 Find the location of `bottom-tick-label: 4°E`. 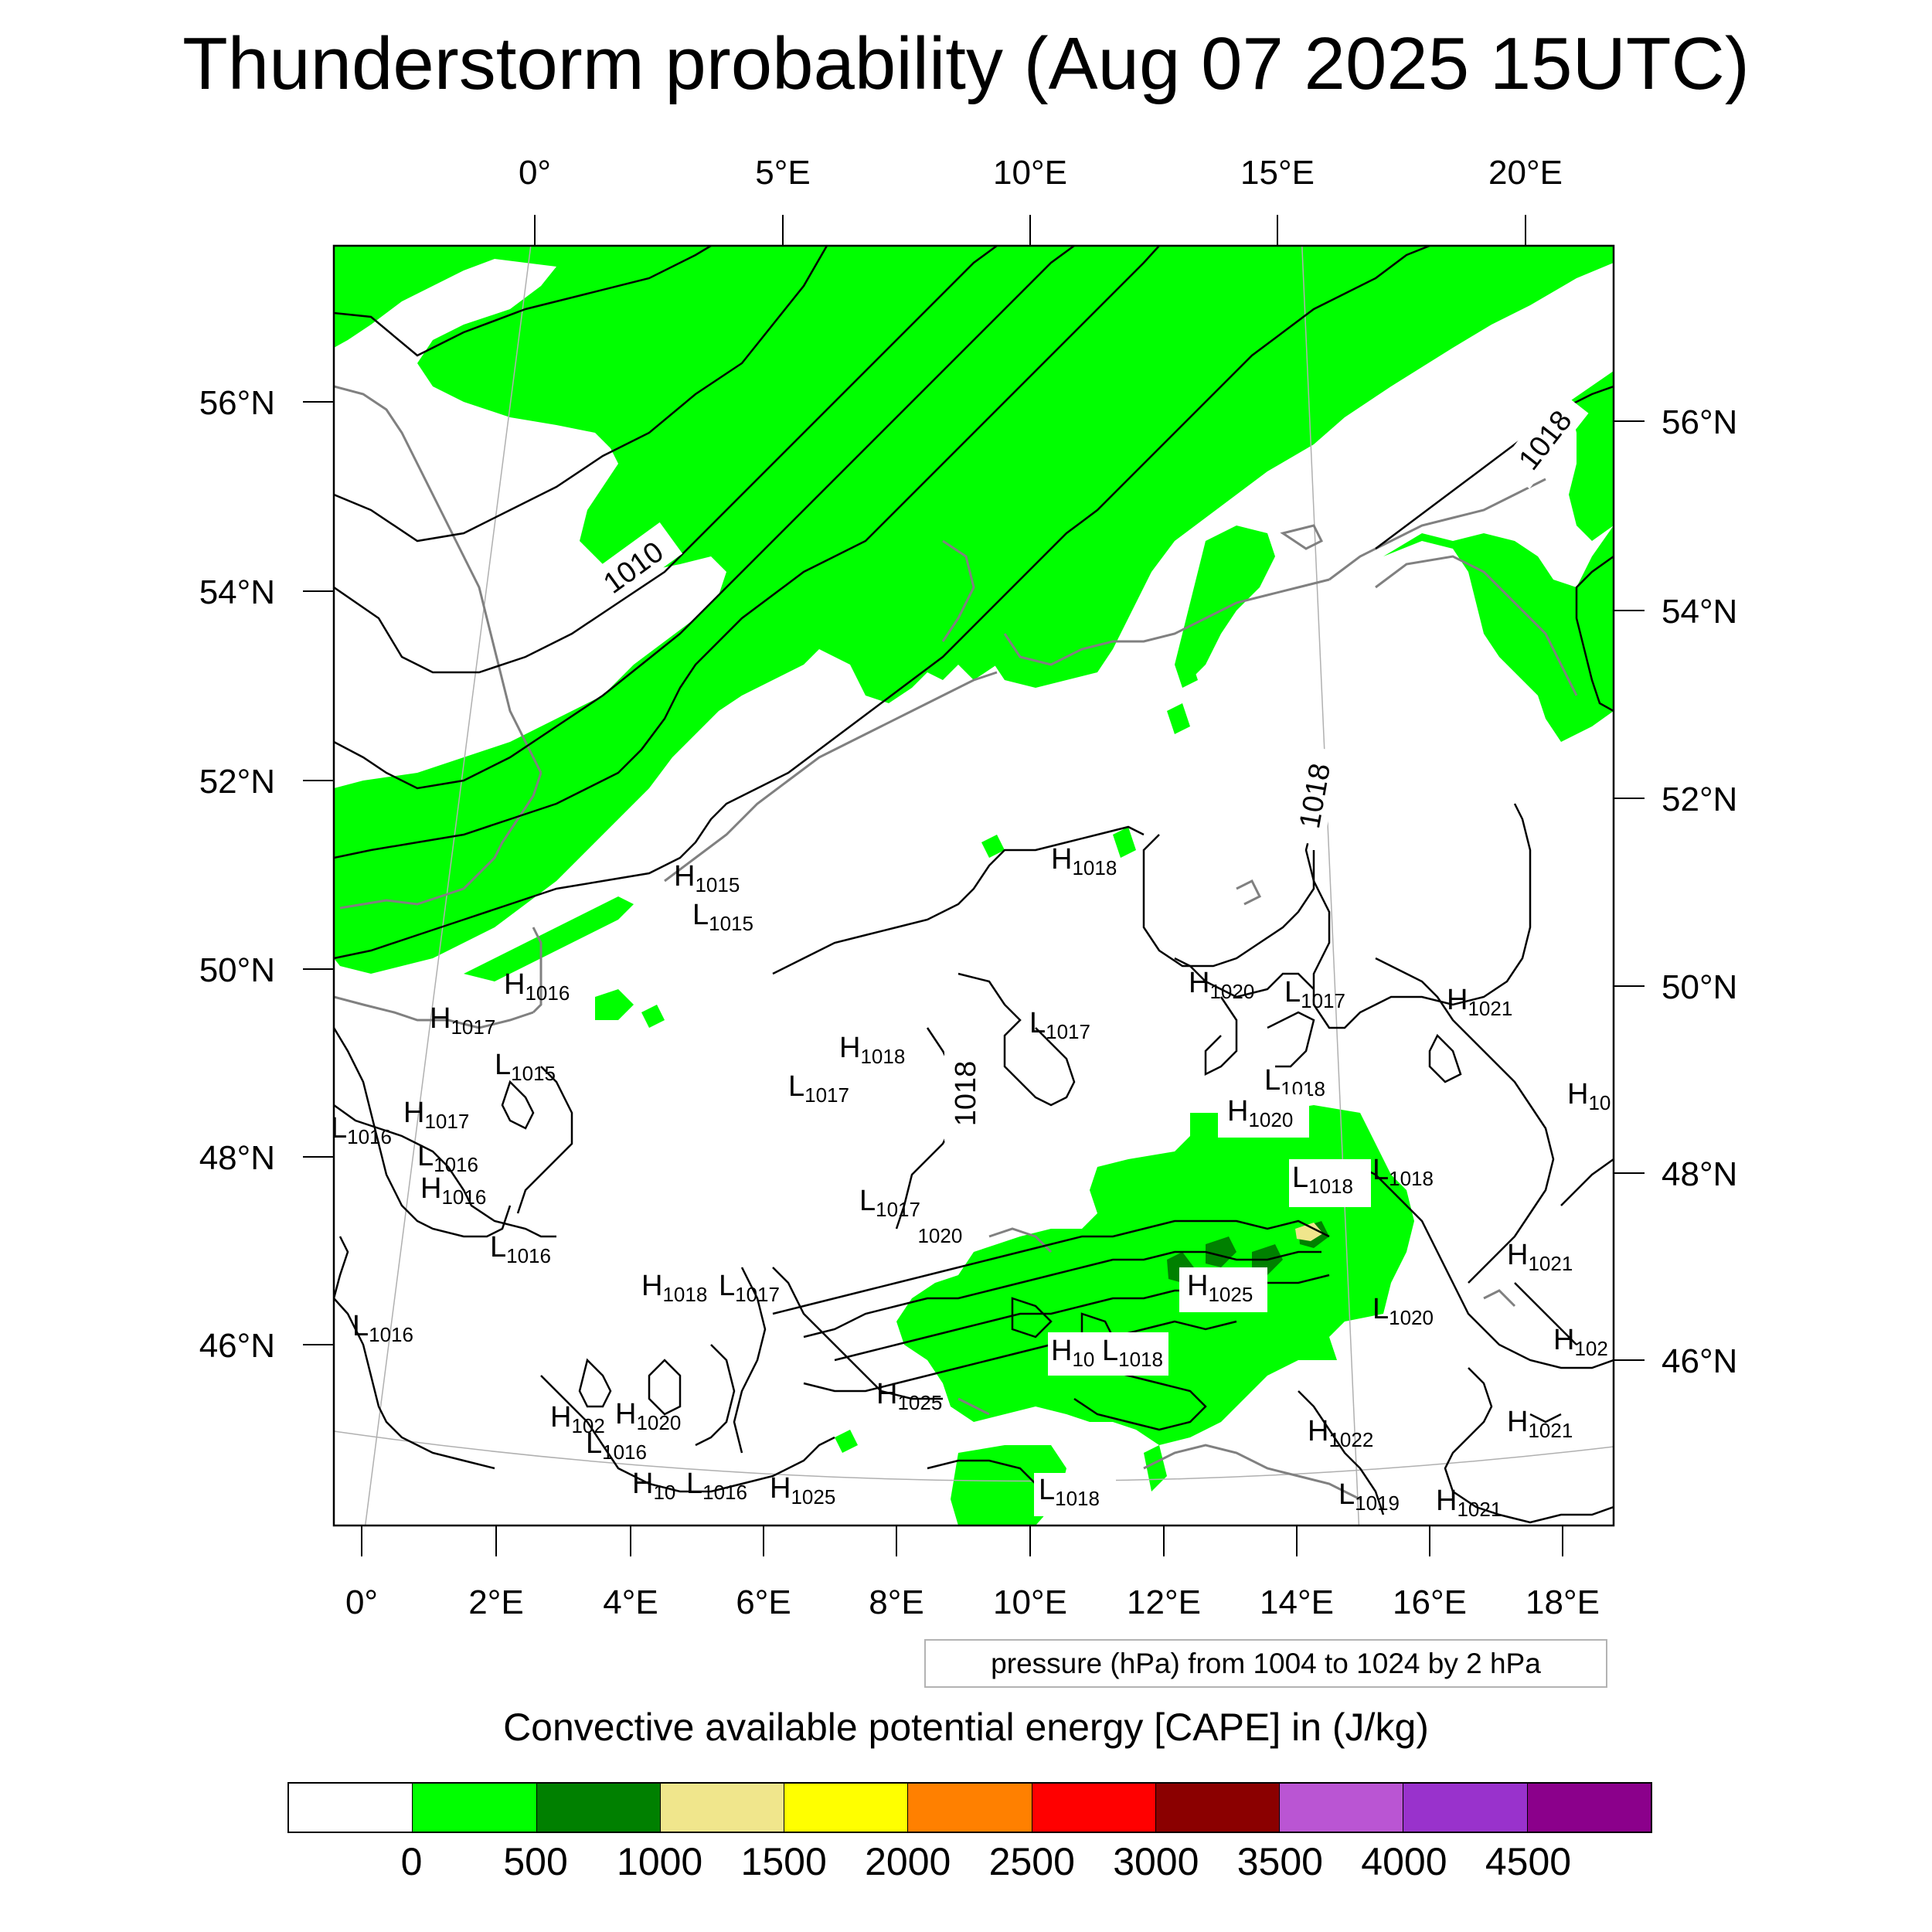

bottom-tick-label: 4°E is located at coordinates (631, 1602).